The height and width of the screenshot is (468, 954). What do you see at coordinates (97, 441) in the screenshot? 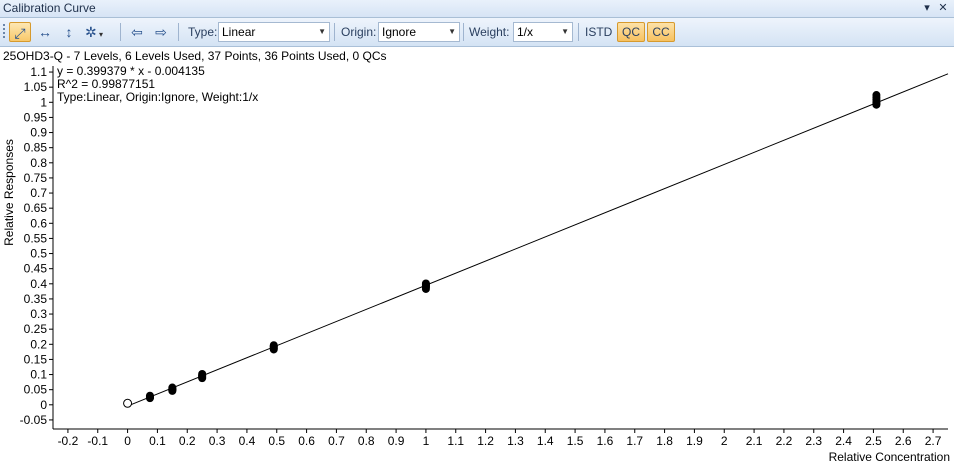
I see `x-tick-label: -0.1` at bounding box center [97, 441].